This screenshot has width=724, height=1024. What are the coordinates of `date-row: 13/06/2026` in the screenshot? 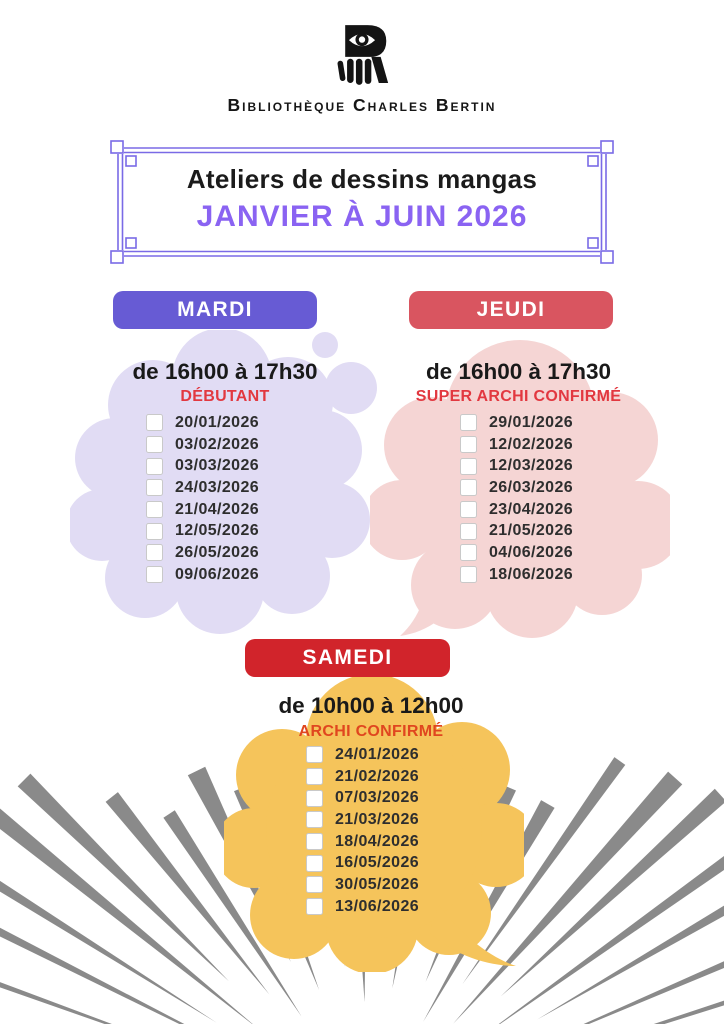 It's located at (362, 907).